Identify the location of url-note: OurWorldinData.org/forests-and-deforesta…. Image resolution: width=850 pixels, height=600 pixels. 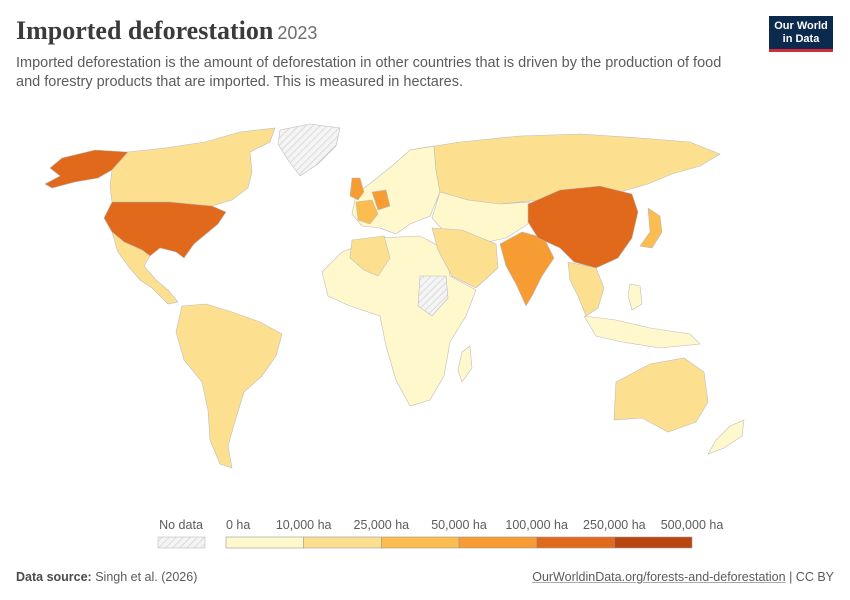
(683, 577).